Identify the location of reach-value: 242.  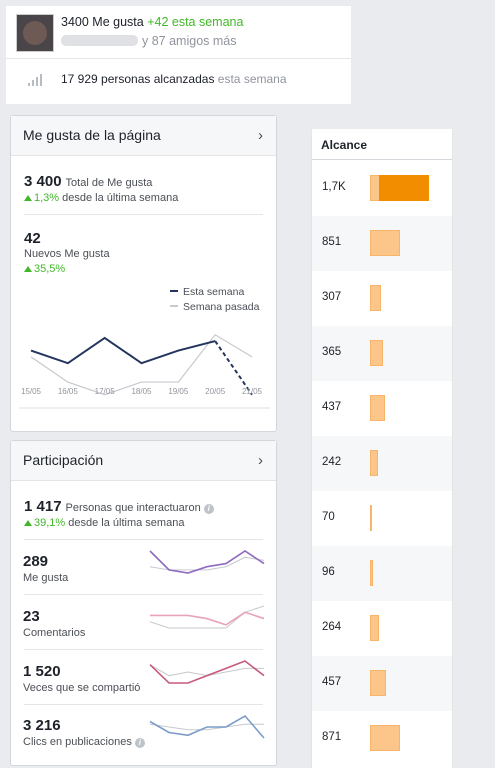
(332, 462).